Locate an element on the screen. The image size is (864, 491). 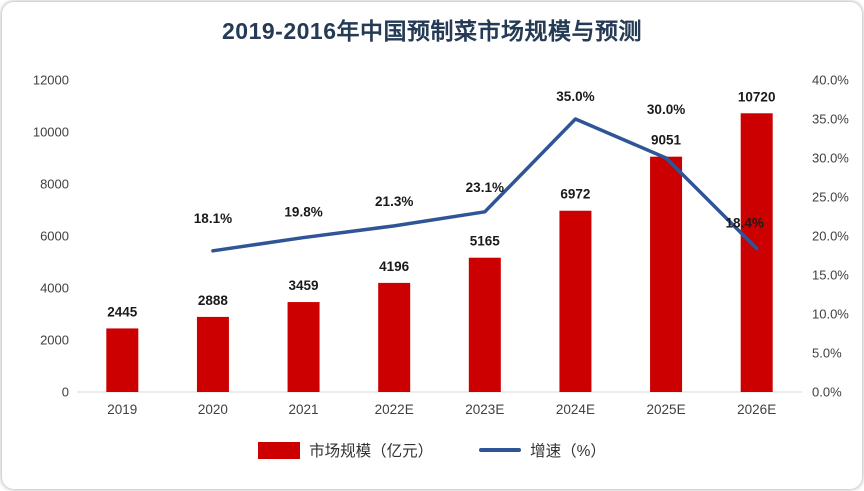
legend-label-growth: 增速（%） is located at coordinates (568, 451).